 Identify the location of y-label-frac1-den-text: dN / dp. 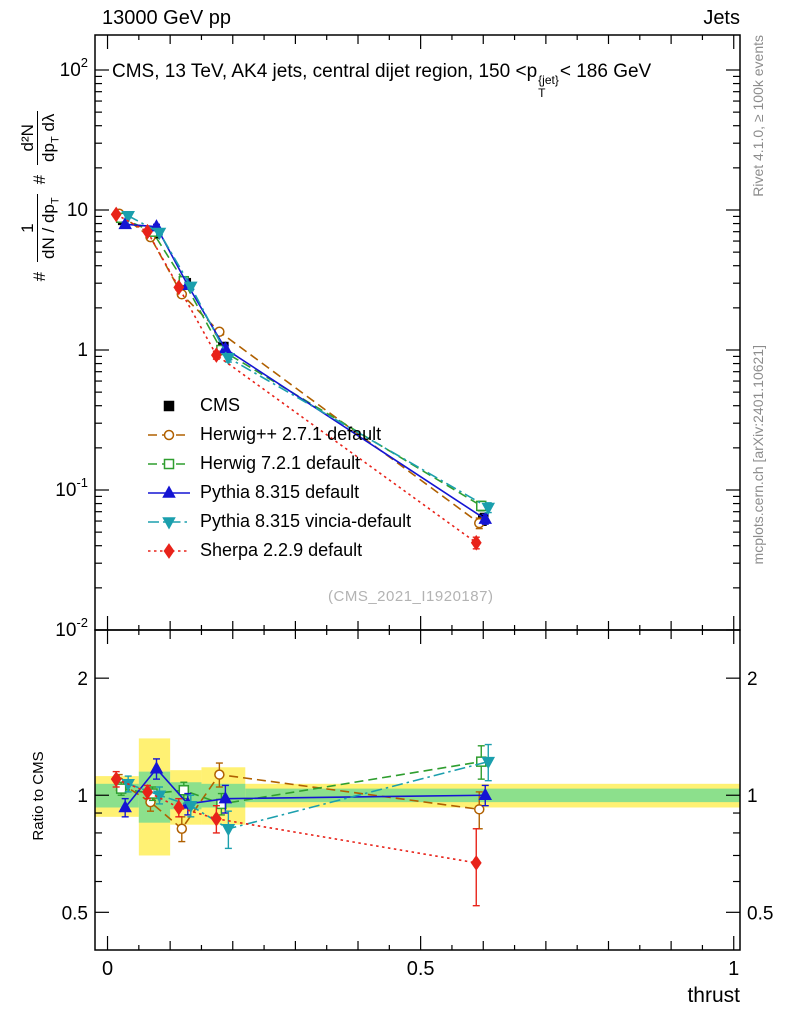
(49, 231).